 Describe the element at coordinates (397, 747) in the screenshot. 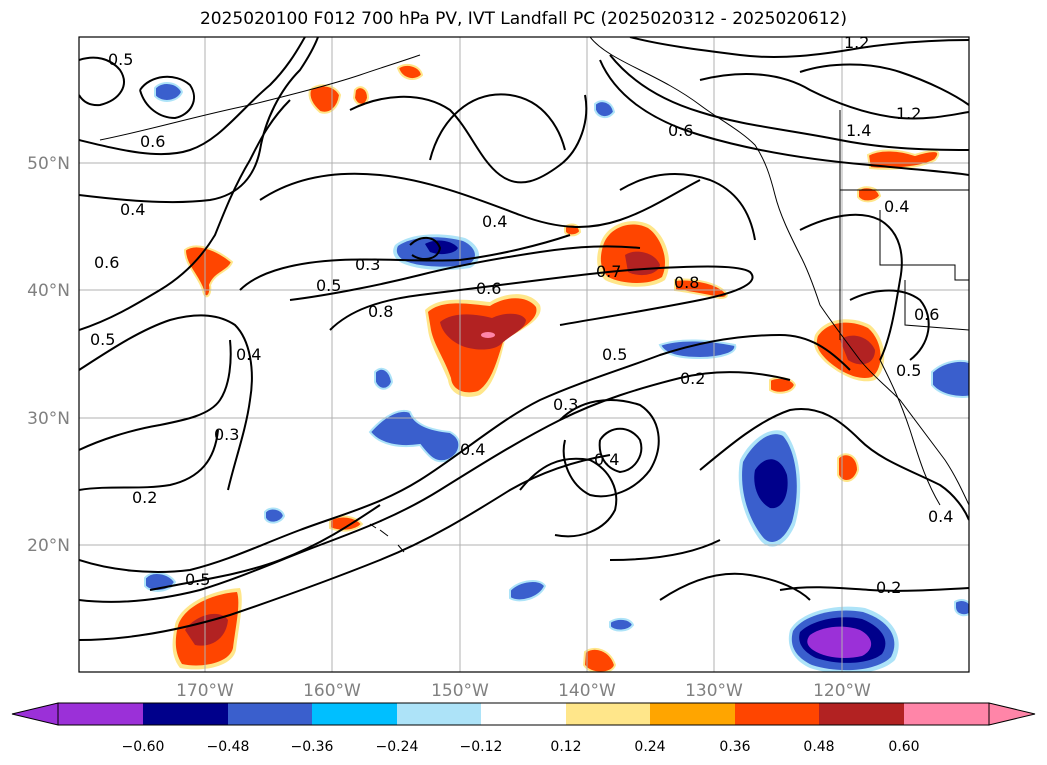

I see `colorbar-tick-label: −0.24` at that location.